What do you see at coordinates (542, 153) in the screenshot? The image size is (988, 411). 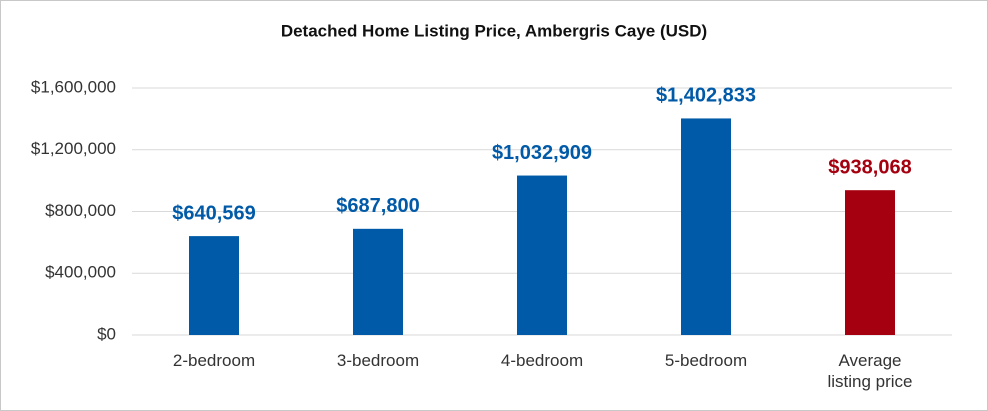 I see `data-label: $1,032,909` at bounding box center [542, 153].